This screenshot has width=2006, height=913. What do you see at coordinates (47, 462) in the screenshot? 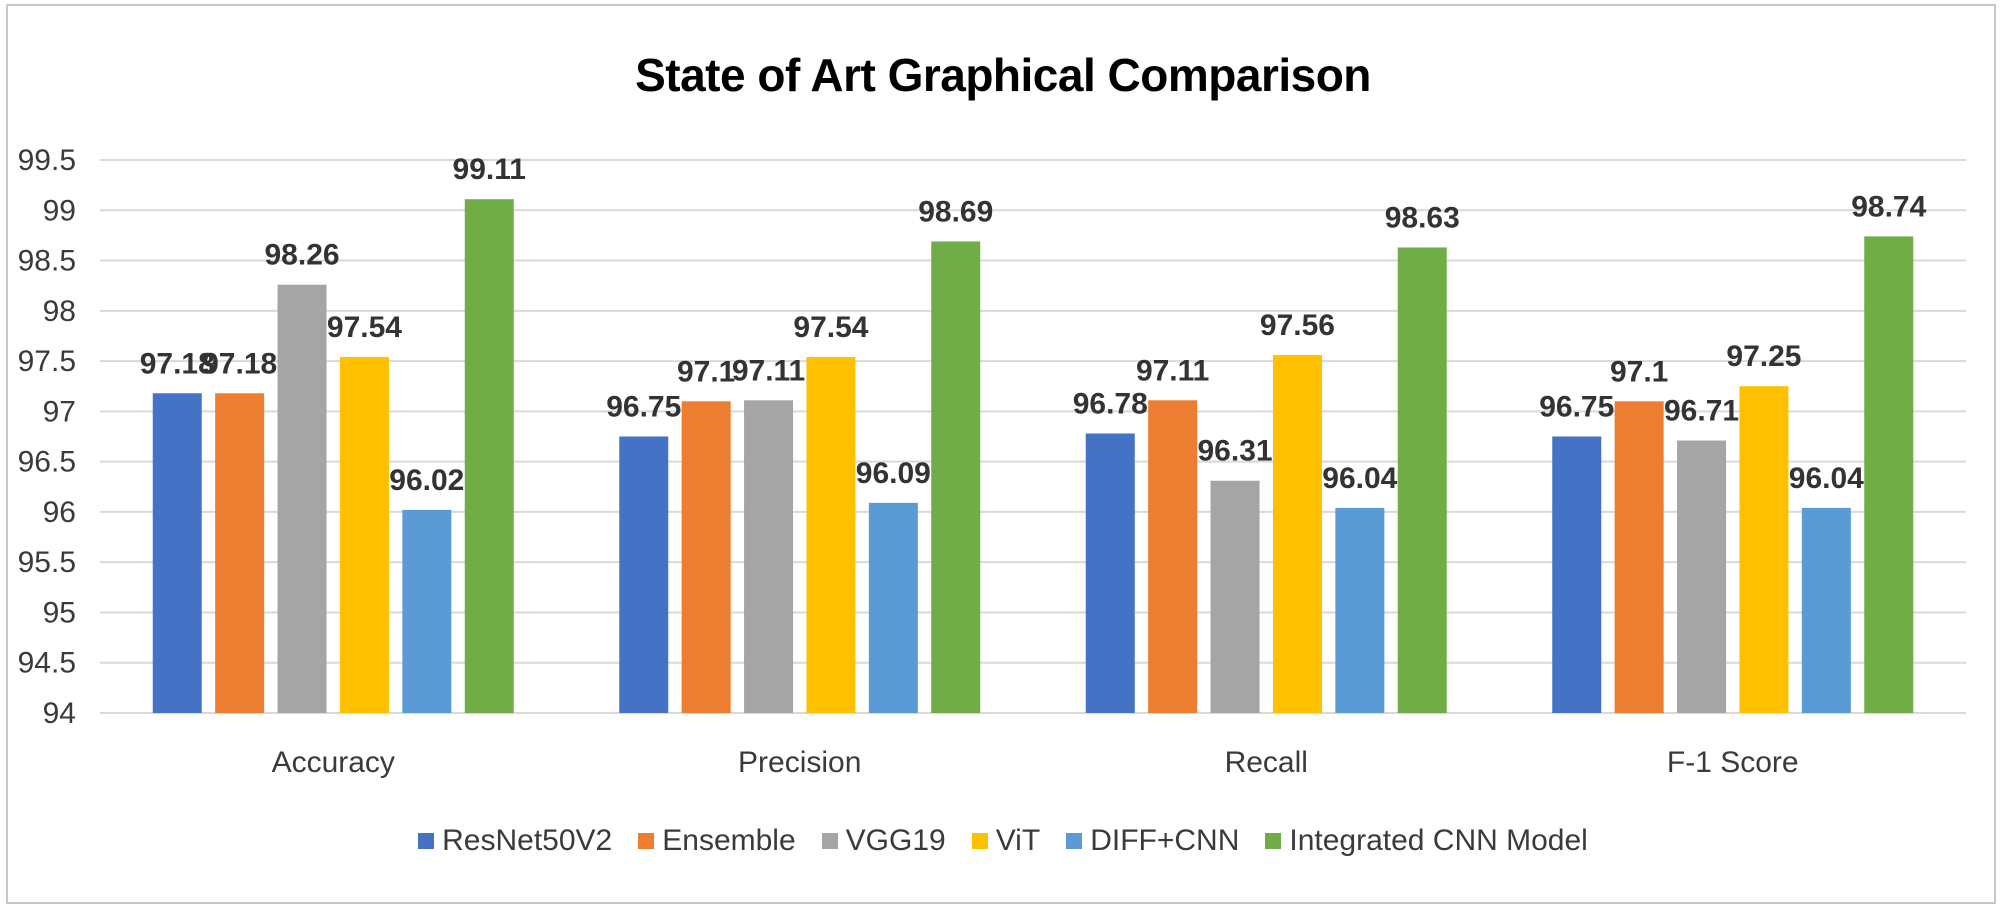
I see `y-tick-label: 96.5` at bounding box center [47, 462].